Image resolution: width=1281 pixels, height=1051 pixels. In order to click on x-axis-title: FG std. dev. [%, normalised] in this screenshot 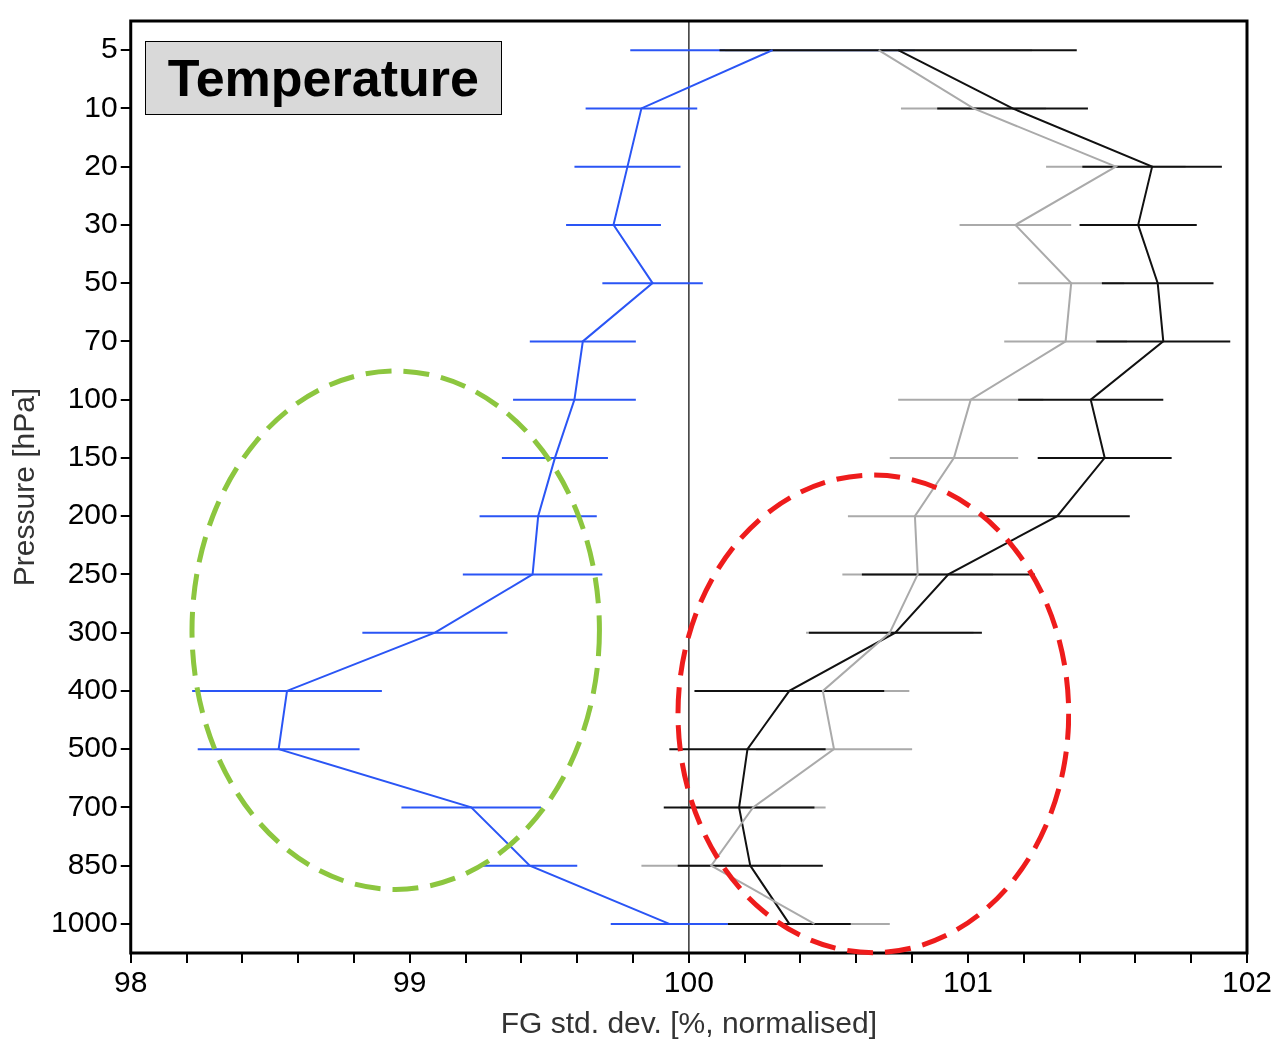, I will do `click(688, 1023)`.